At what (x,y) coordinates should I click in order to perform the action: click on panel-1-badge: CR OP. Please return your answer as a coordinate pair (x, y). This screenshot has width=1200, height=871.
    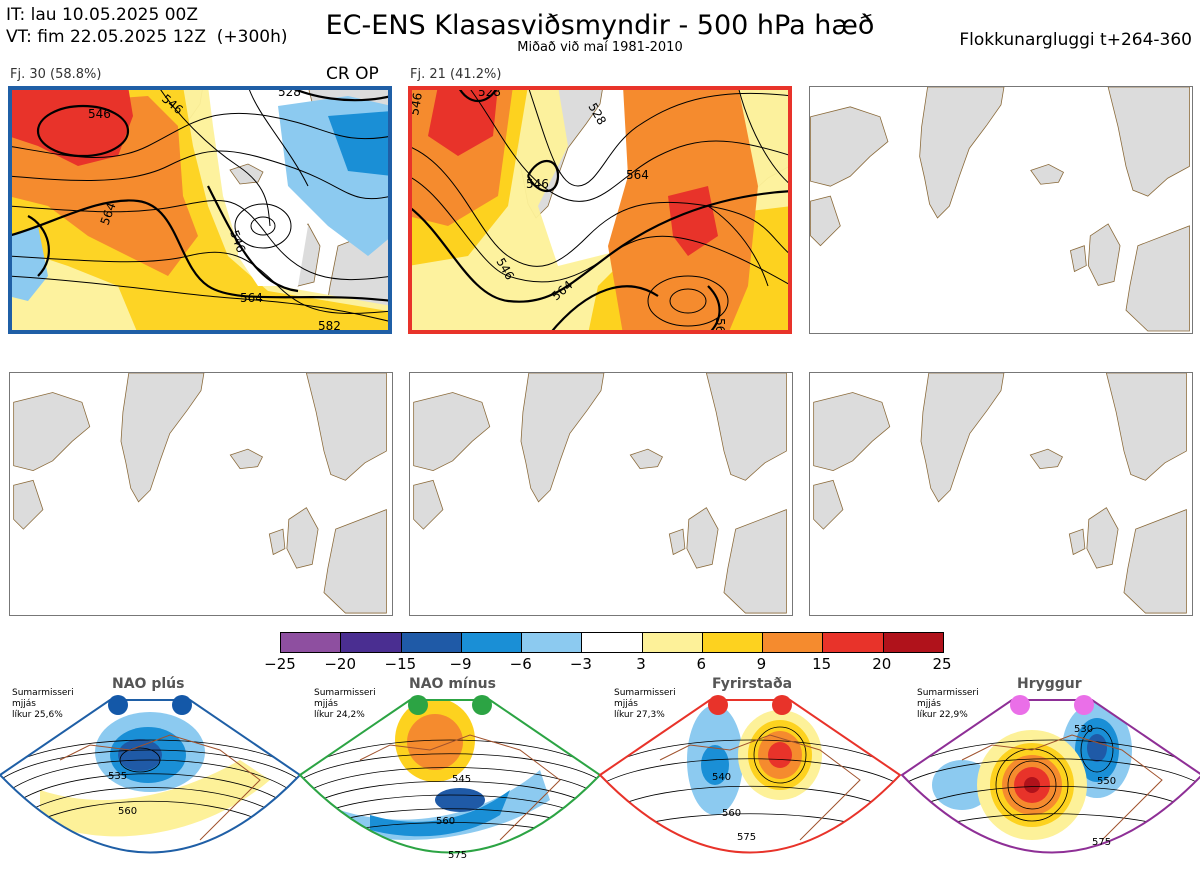
    Looking at the image, I should click on (352, 74).